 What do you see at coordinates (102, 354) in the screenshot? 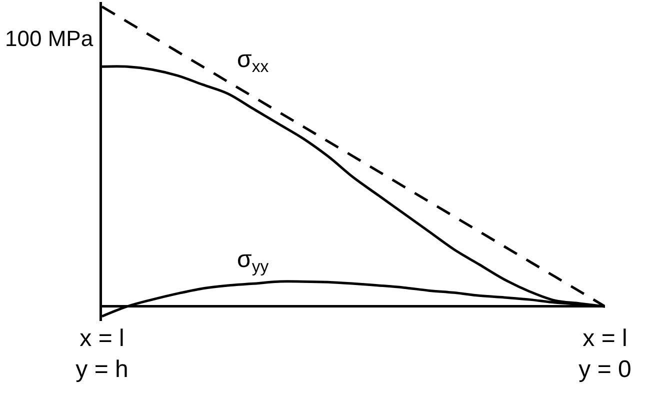
I see `x-tick-label: x = l y = h` at bounding box center [102, 354].